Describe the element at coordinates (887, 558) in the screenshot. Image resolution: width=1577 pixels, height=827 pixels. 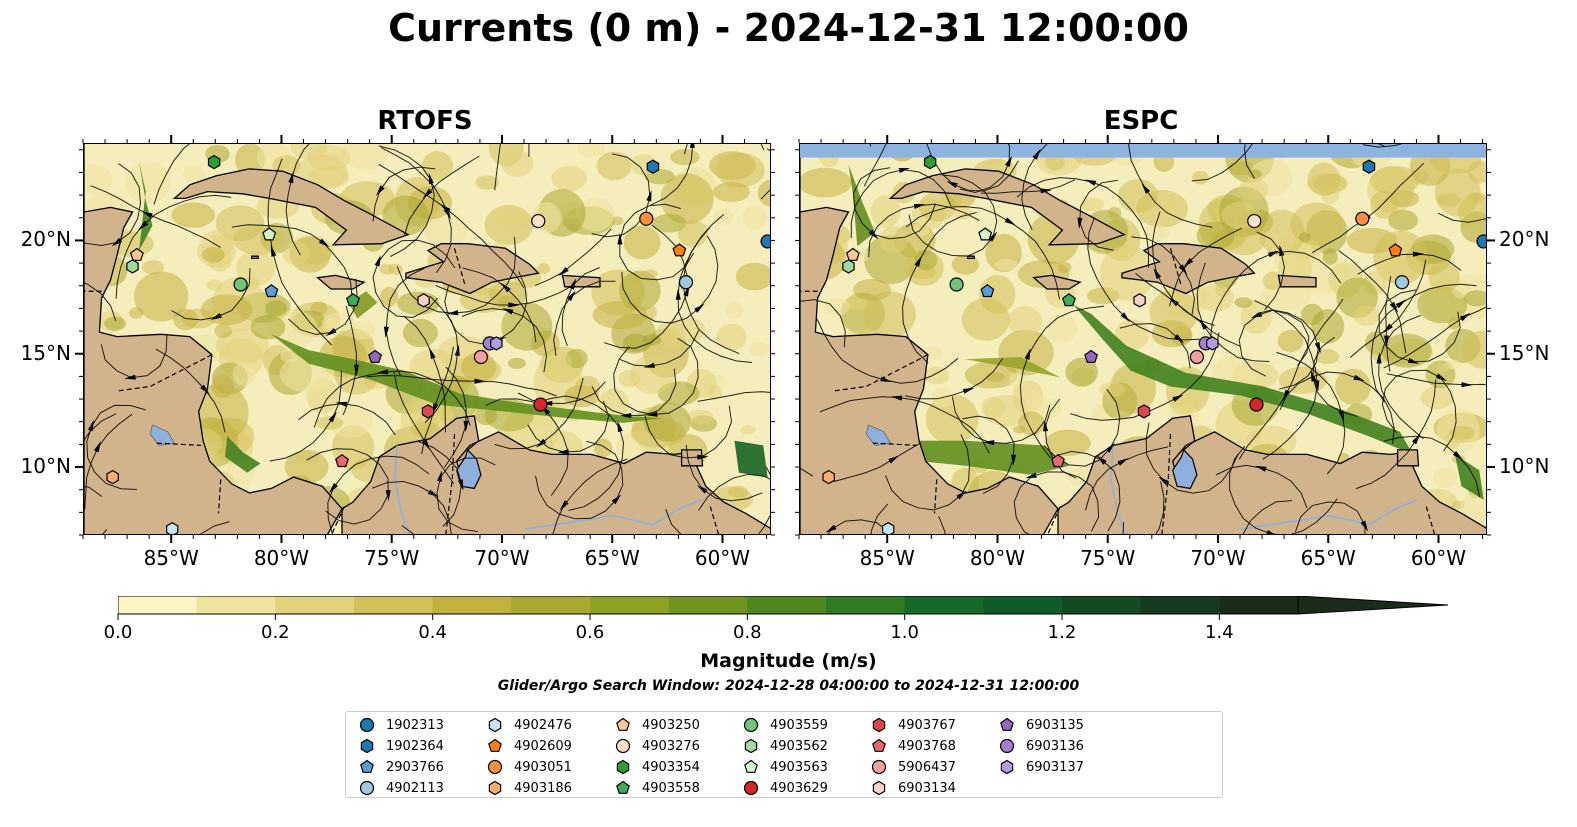
I see `lon-tick-label: 85°W` at that location.